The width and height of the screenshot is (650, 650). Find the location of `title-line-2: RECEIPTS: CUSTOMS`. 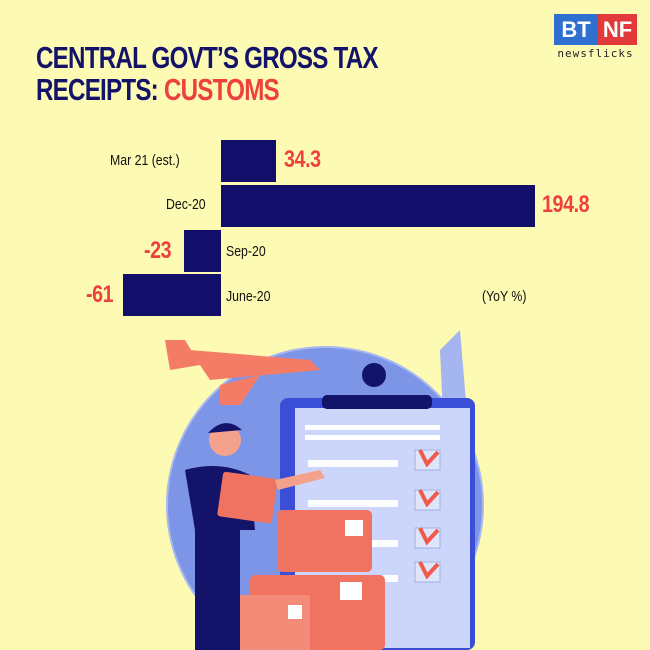

title-line-2: RECEIPTS: CUSTOMS is located at coordinates (158, 89).